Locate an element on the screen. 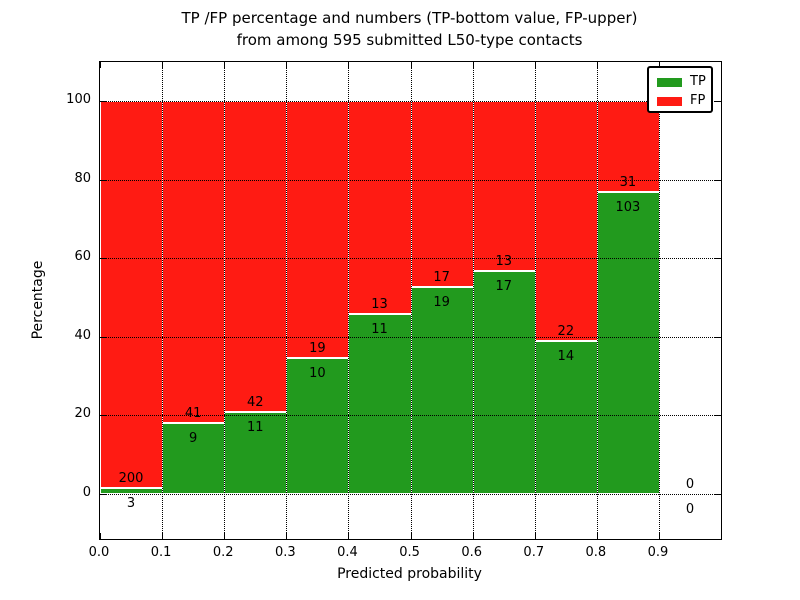  legend-swatch-tp is located at coordinates (669, 82).